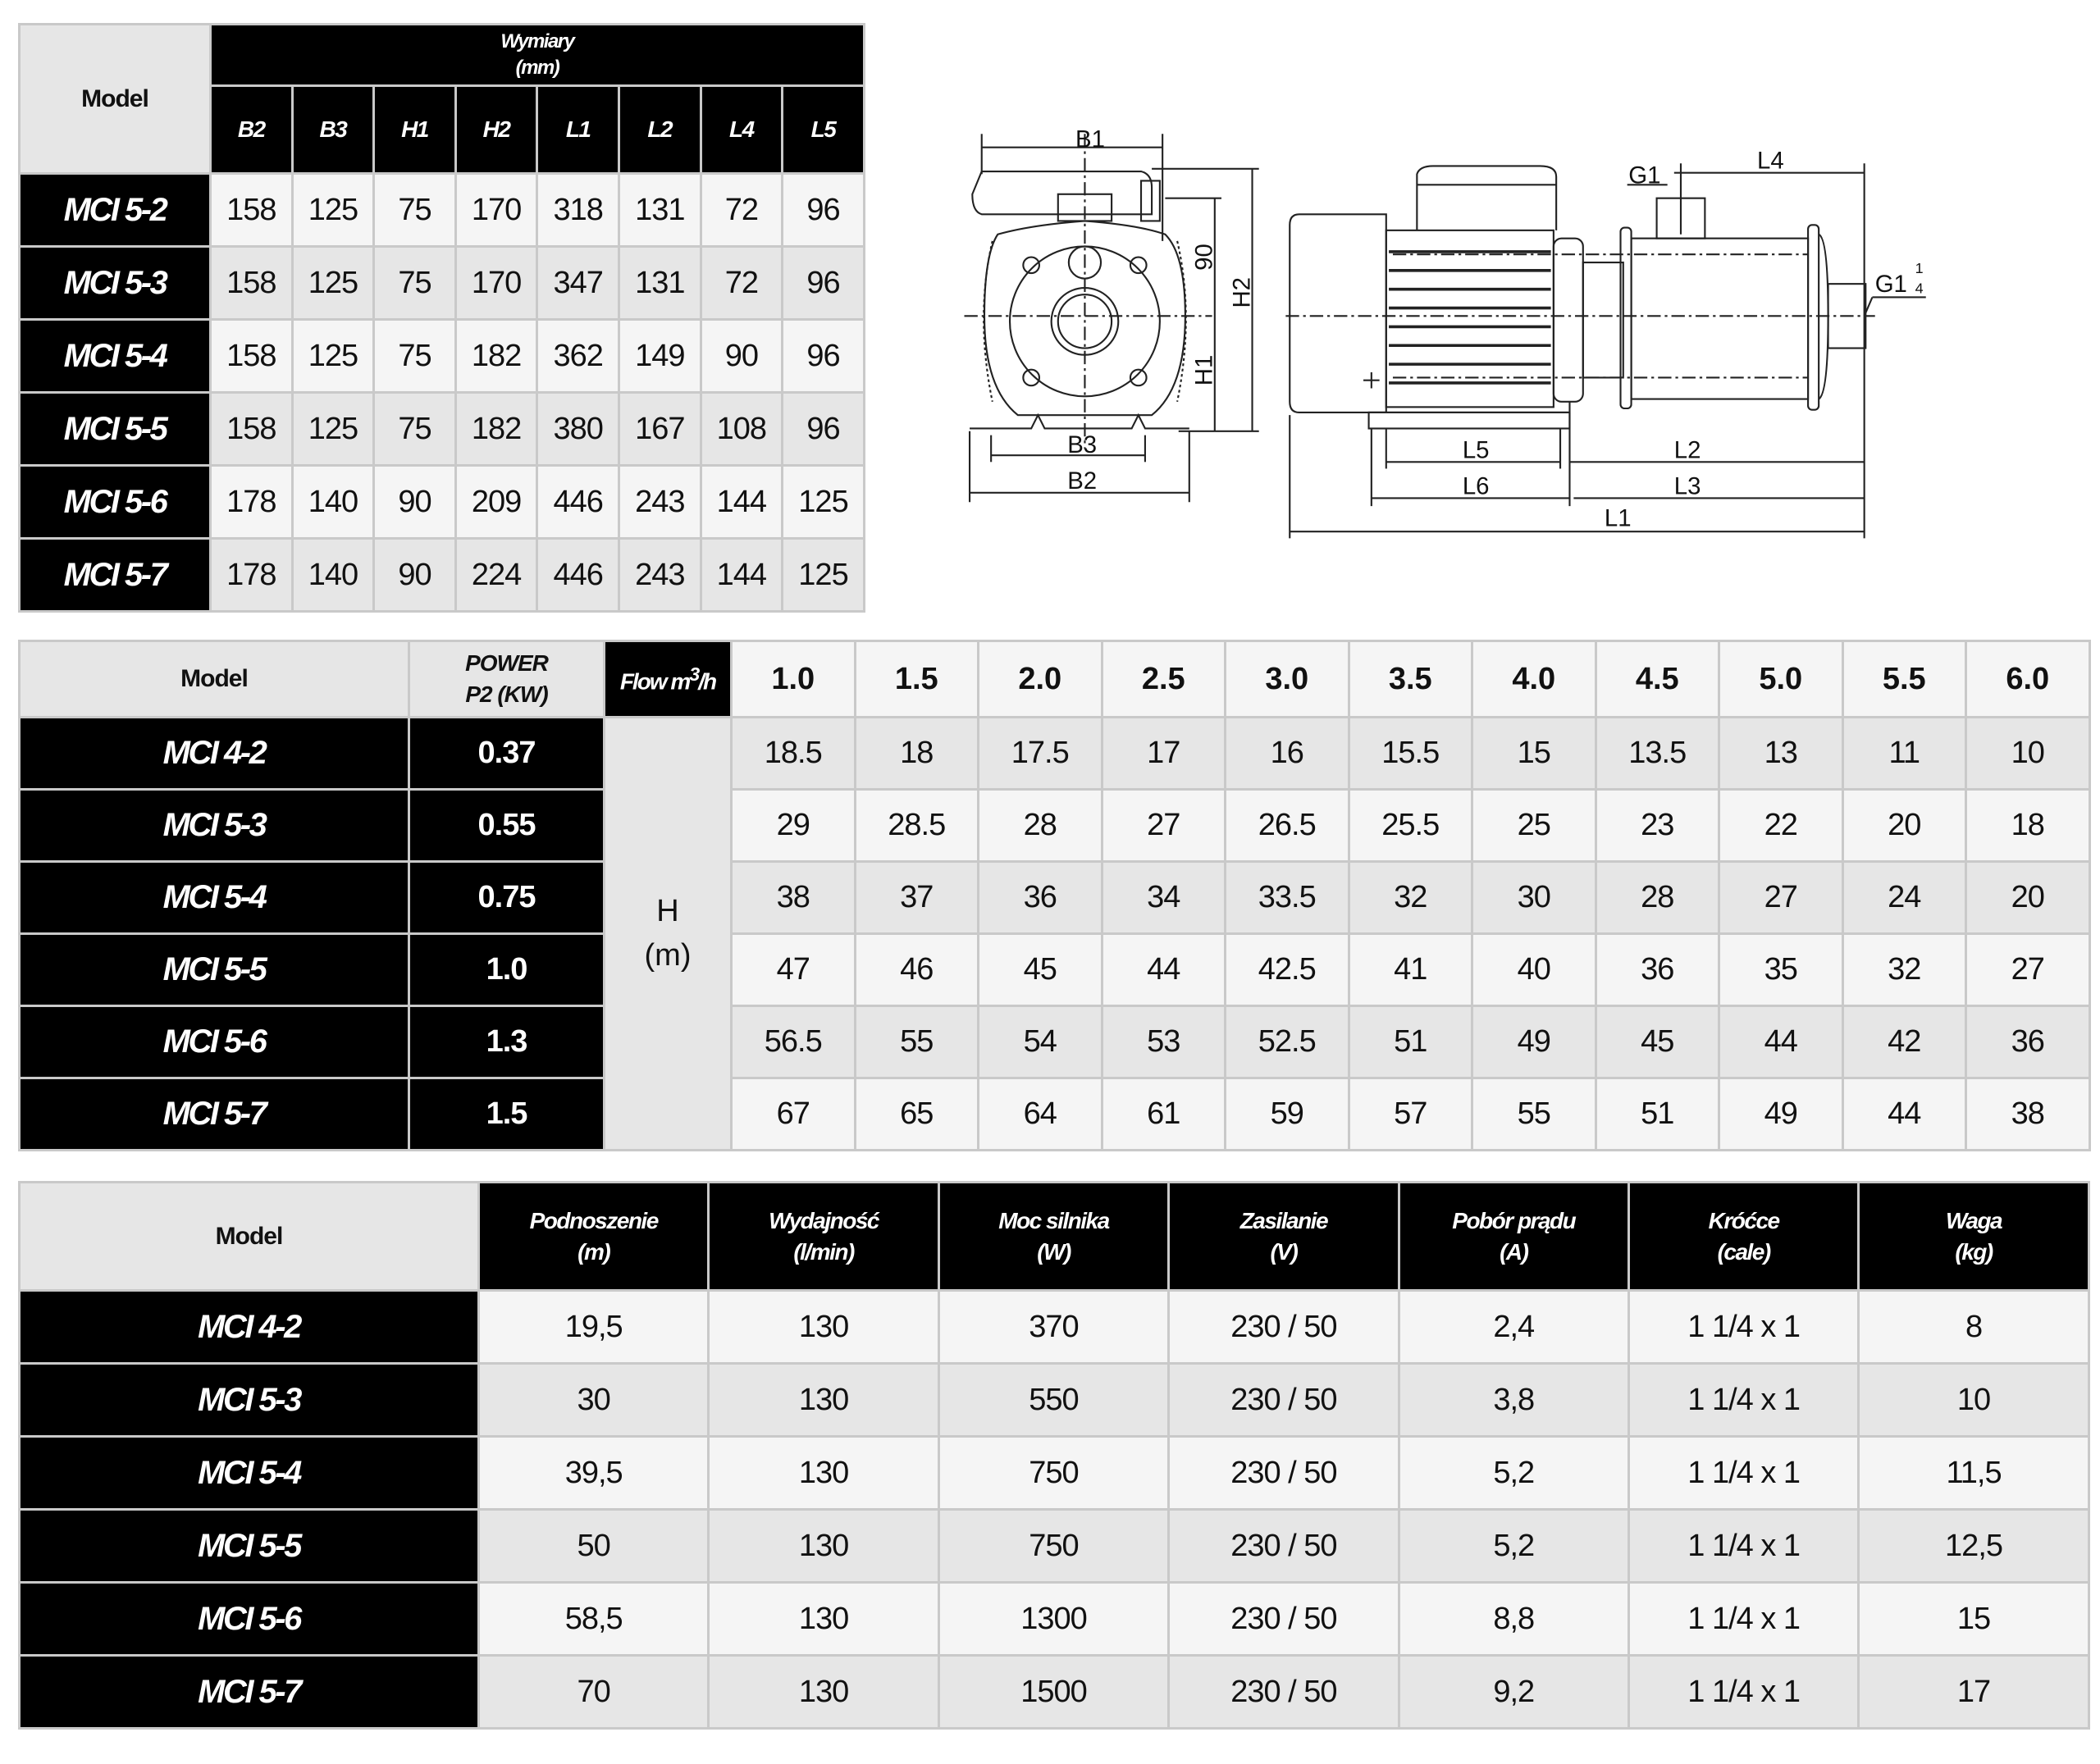  I want to click on head-label-cell: H (m), so click(668, 934).